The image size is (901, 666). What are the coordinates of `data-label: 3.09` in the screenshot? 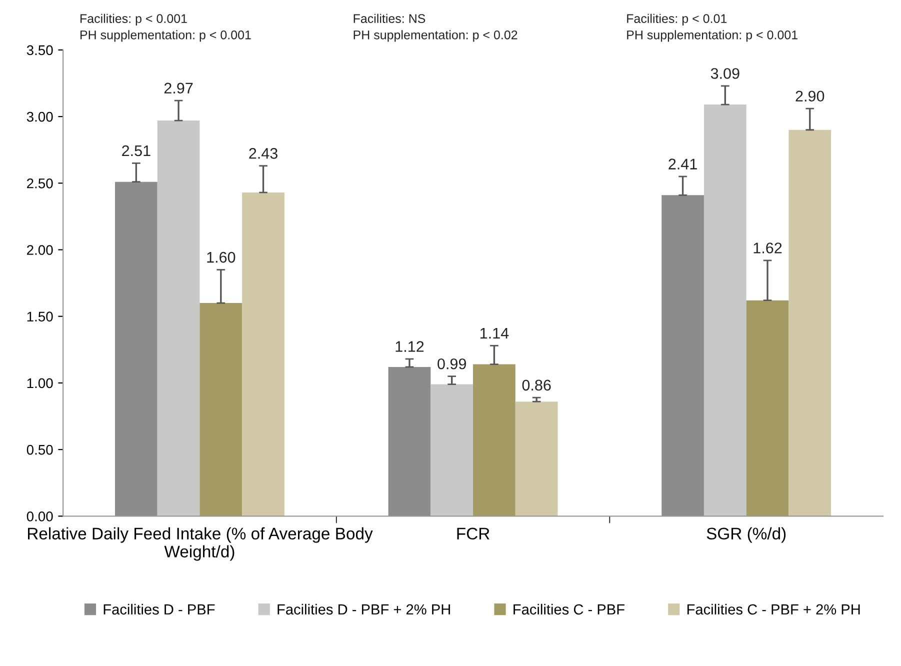 It's located at (725, 73).